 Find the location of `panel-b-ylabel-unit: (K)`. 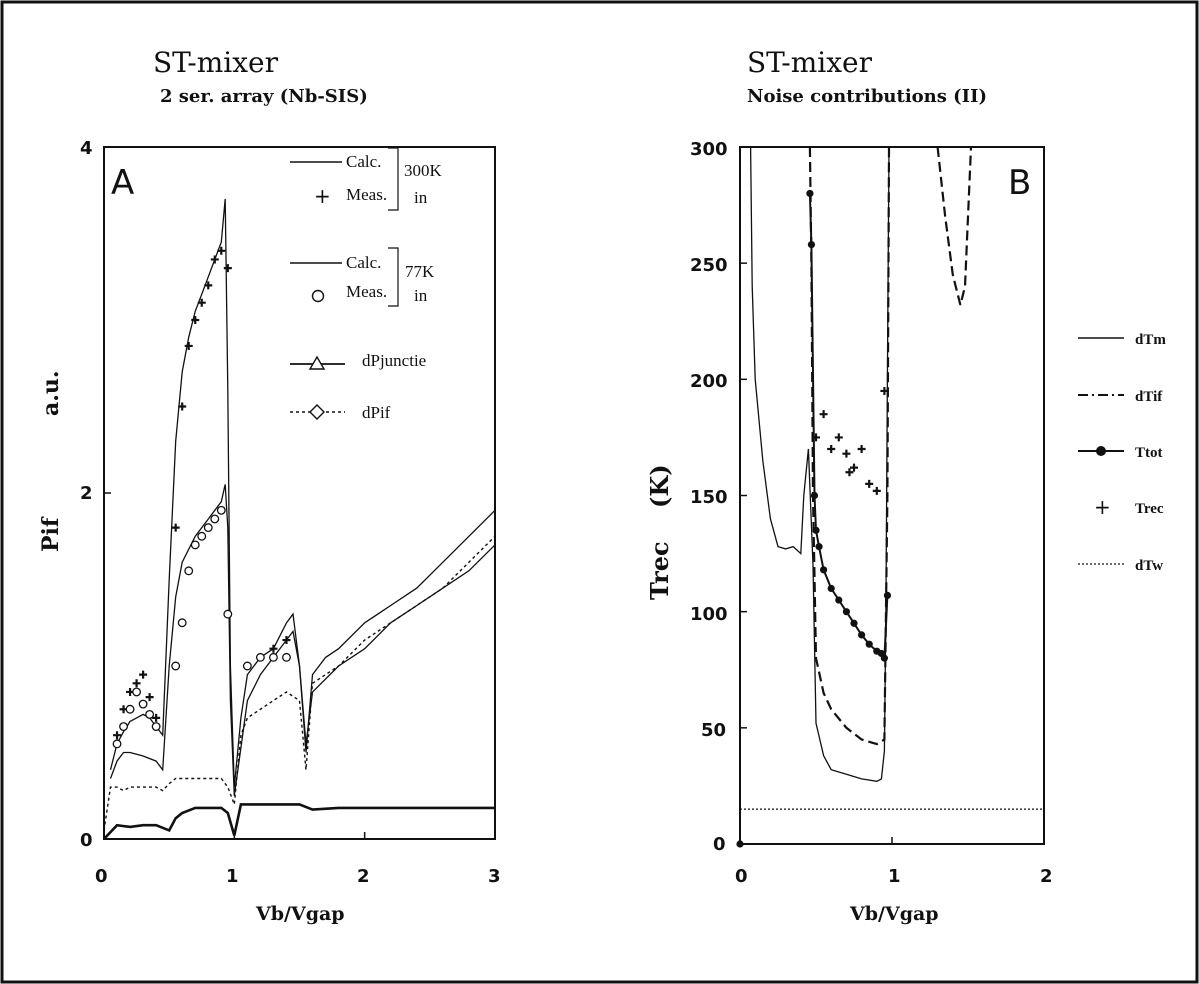

panel-b-ylabel-unit: (K) is located at coordinates (659, 486).